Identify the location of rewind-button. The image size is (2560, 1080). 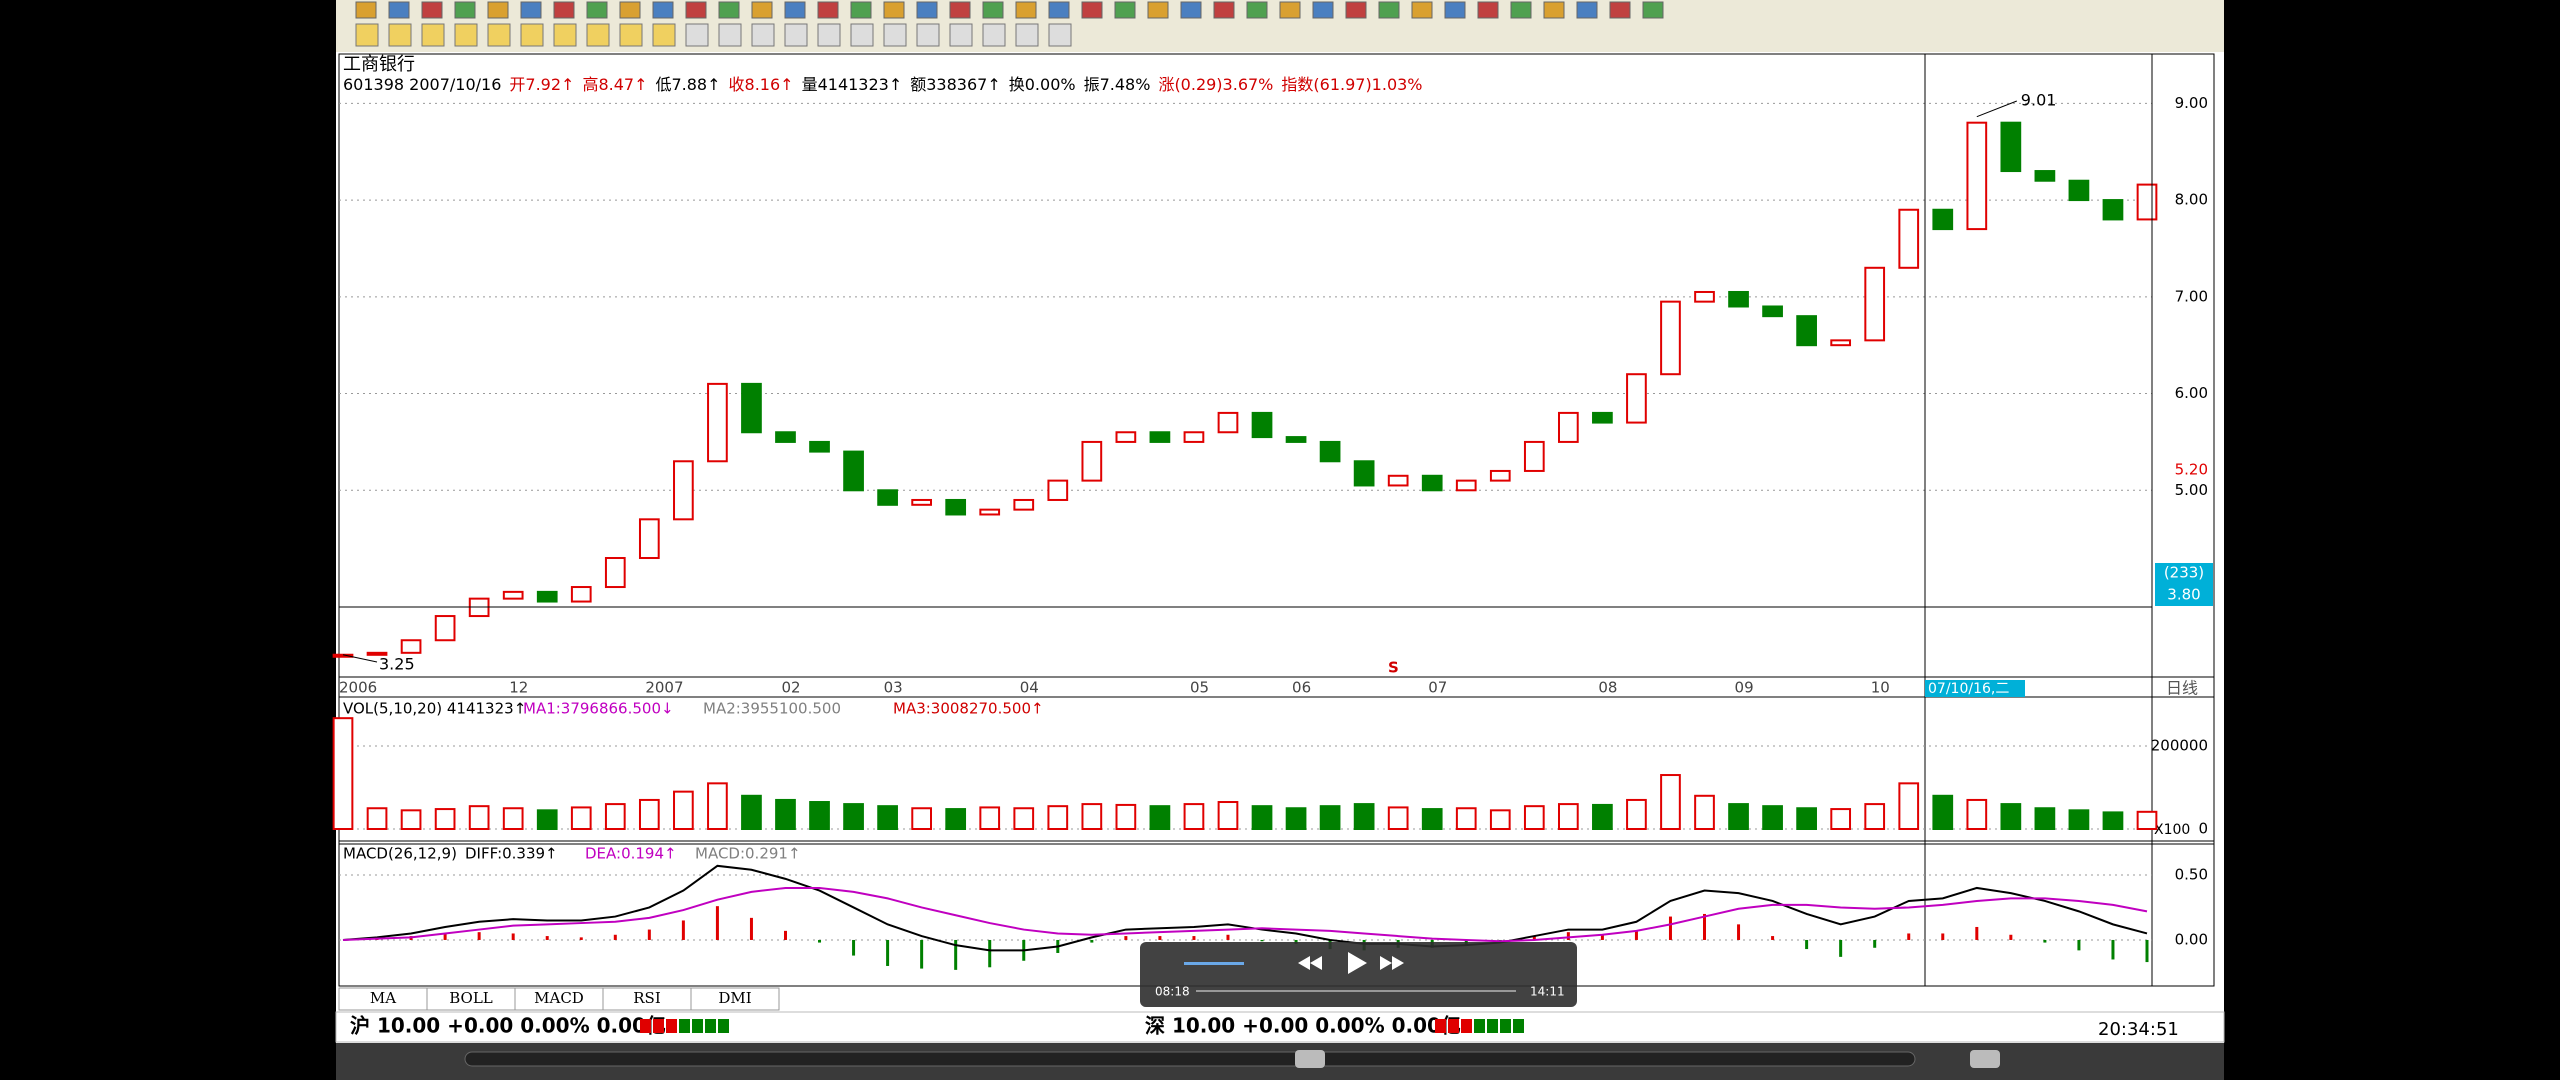
(1310, 963).